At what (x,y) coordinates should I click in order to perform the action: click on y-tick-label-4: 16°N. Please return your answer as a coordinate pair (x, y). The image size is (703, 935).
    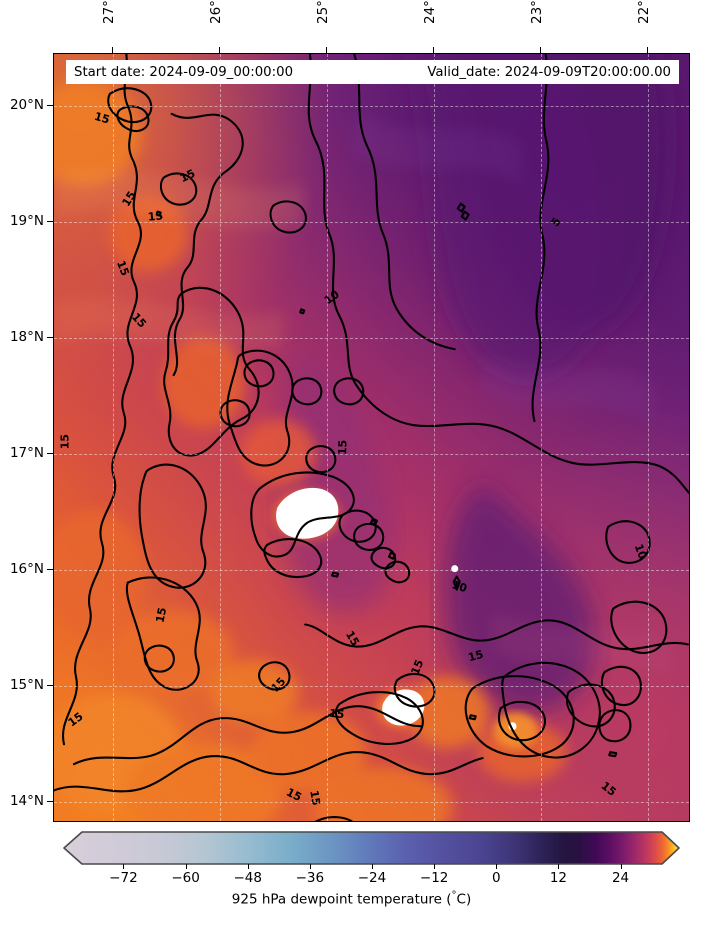
    Looking at the image, I should click on (26, 569).